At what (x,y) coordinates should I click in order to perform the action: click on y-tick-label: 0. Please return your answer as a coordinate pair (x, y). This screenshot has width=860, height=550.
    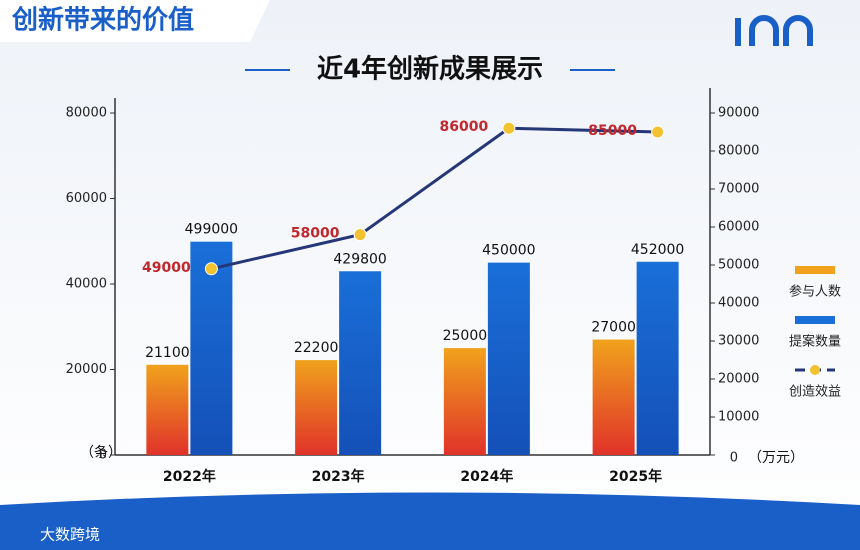
    Looking at the image, I should click on (103, 455).